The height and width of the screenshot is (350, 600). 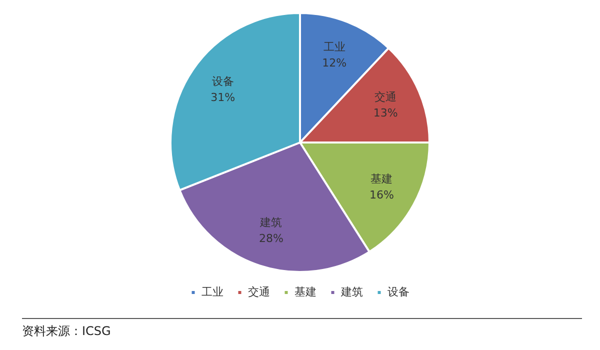 I want to click on slice-label: 建筑, so click(x=270, y=223).